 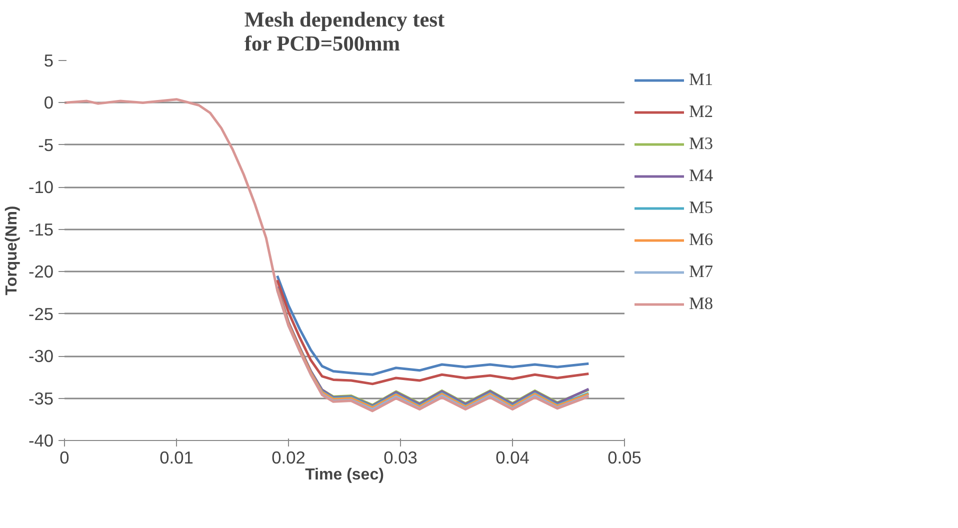 What do you see at coordinates (625, 458) in the screenshot?
I see `x-tick-label: 0.05` at bounding box center [625, 458].